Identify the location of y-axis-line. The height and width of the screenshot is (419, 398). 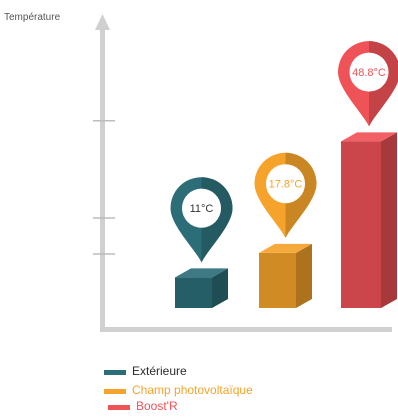
(102, 179).